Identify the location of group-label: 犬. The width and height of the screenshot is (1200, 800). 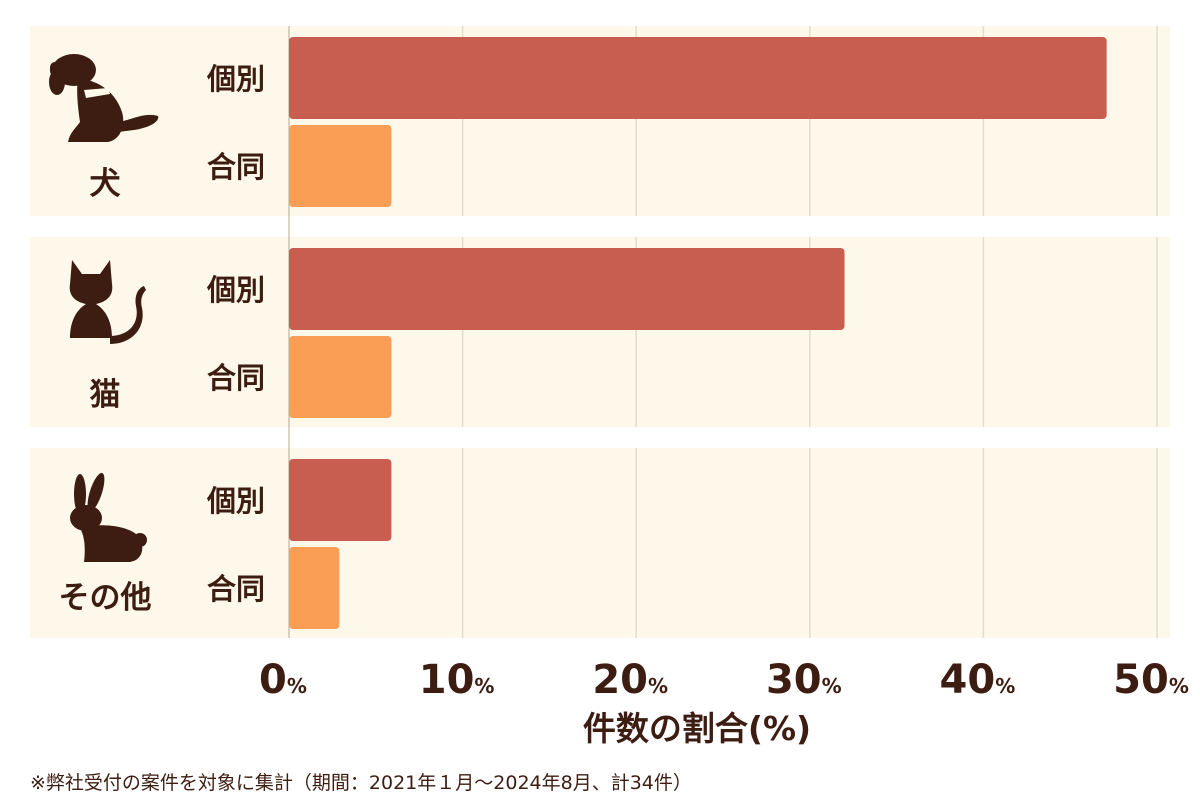
(105, 184).